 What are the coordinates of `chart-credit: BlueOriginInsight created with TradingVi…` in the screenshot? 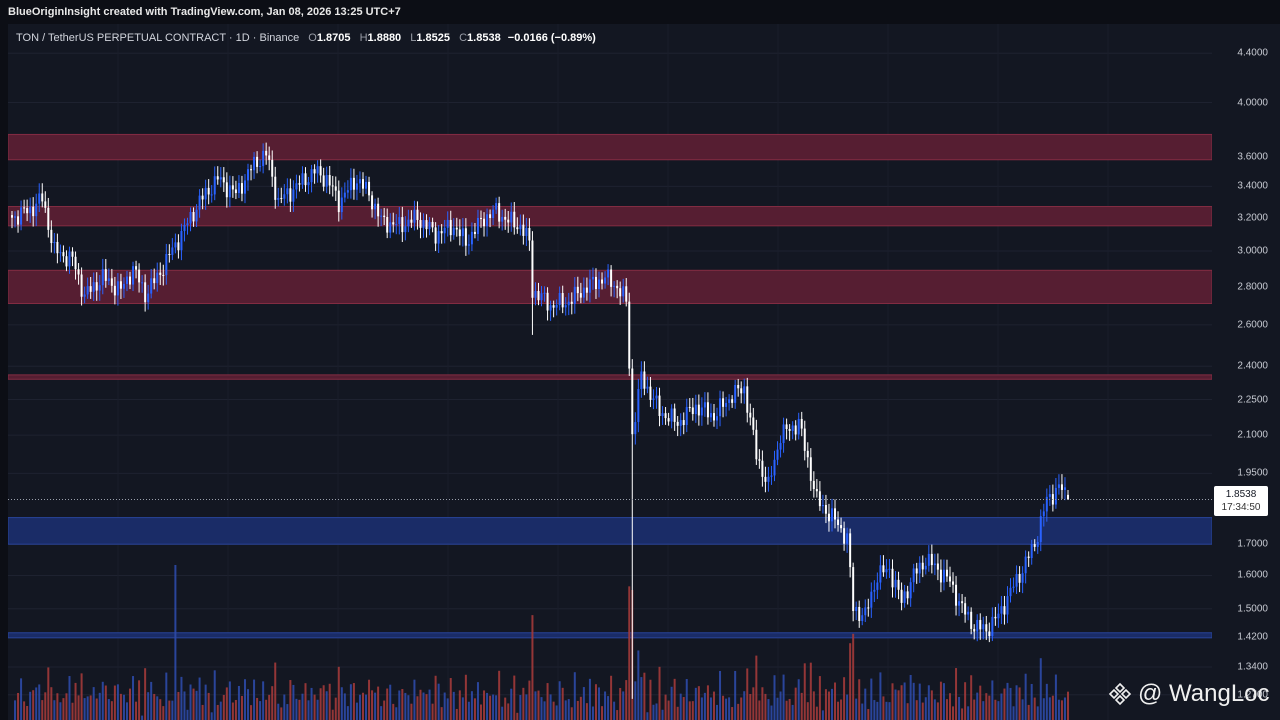 It's located at (204, 12).